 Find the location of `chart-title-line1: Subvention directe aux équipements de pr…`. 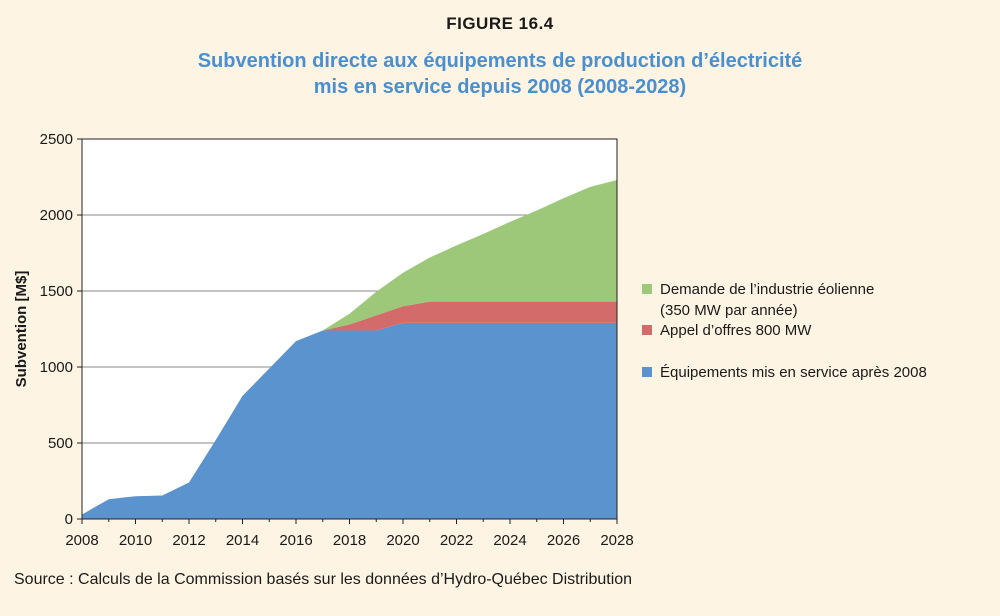

chart-title-line1: Subvention directe aux équipements de pr… is located at coordinates (500, 61).